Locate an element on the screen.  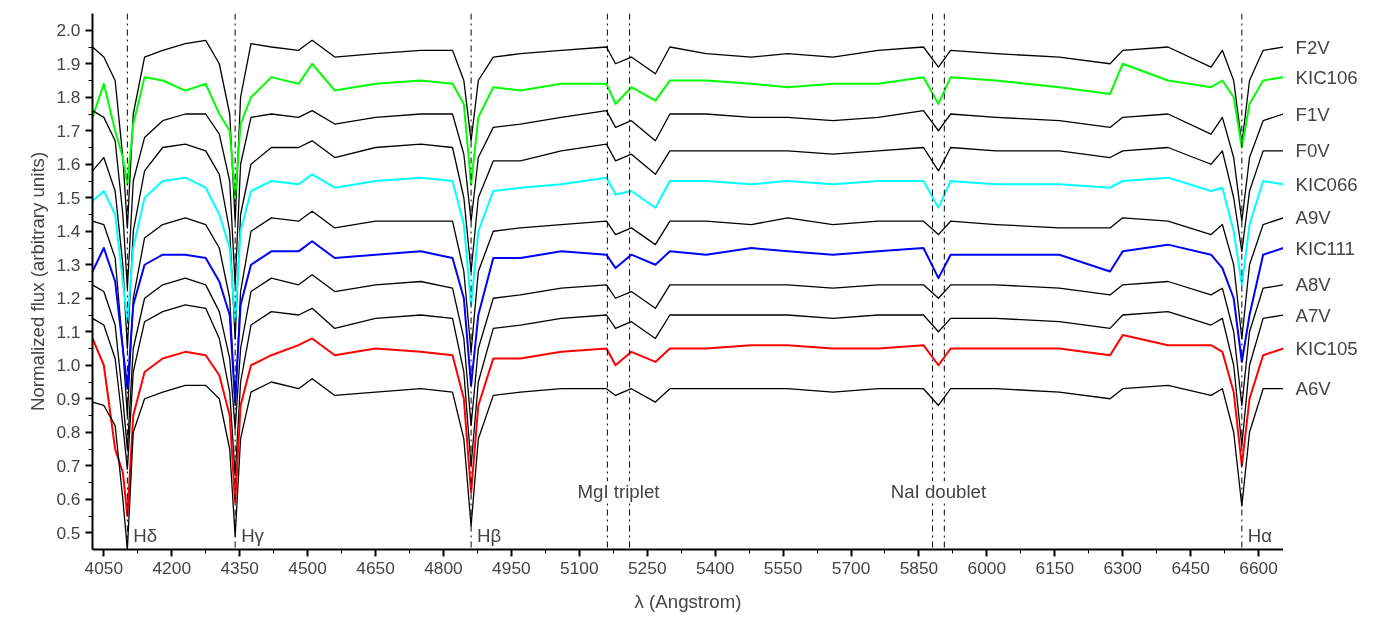
x-tick-label: 6600 is located at coordinates (1258, 567).